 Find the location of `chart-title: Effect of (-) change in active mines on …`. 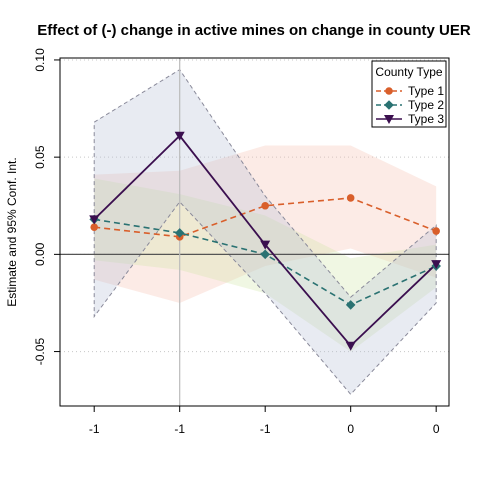

chart-title: Effect of (-) change in active mines on … is located at coordinates (254, 30).